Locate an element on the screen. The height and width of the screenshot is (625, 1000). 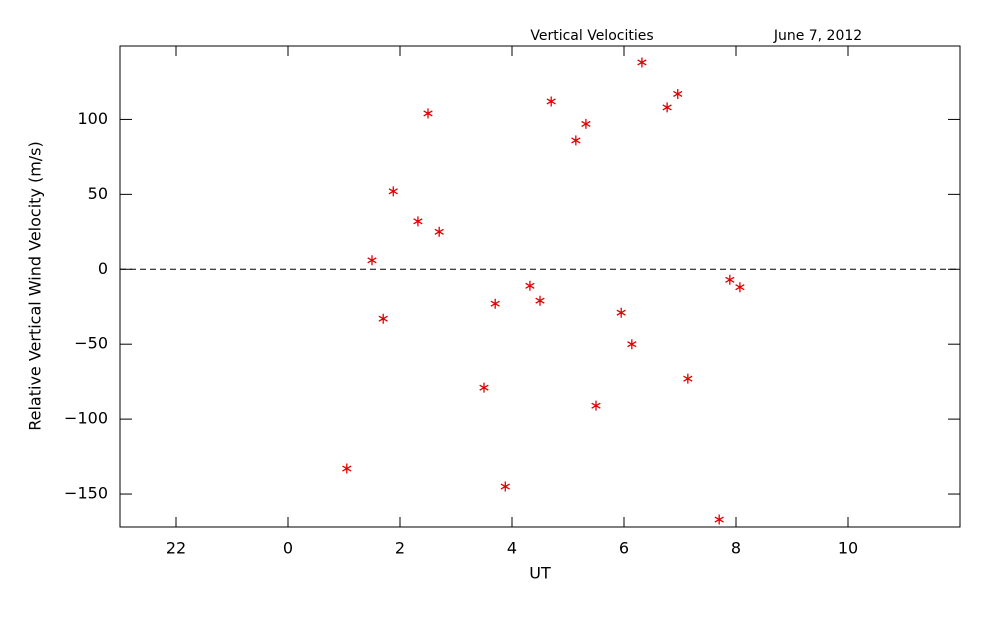
x-tick-label: 6 is located at coordinates (624, 548).